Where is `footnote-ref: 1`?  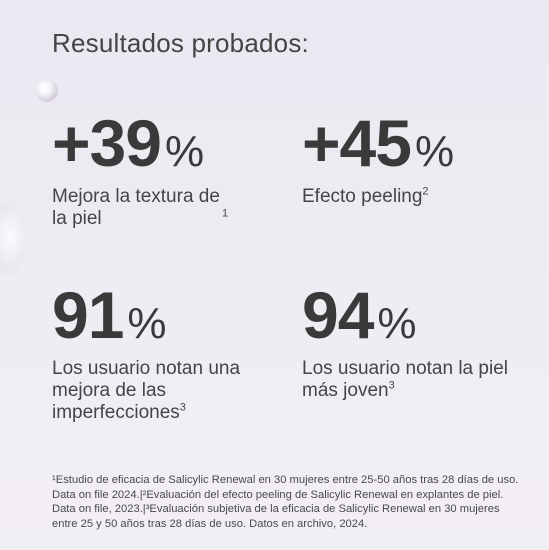 footnote-ref: 1 is located at coordinates (225, 213).